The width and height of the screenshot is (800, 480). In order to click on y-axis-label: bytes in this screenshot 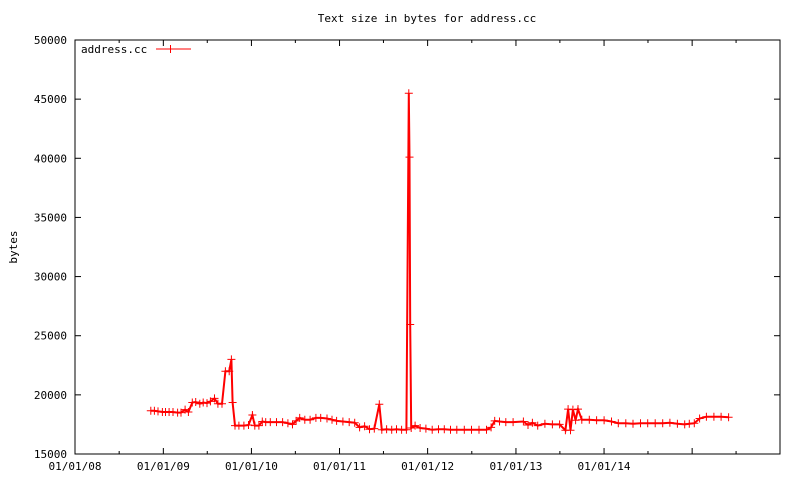, I will do `click(13, 246)`.